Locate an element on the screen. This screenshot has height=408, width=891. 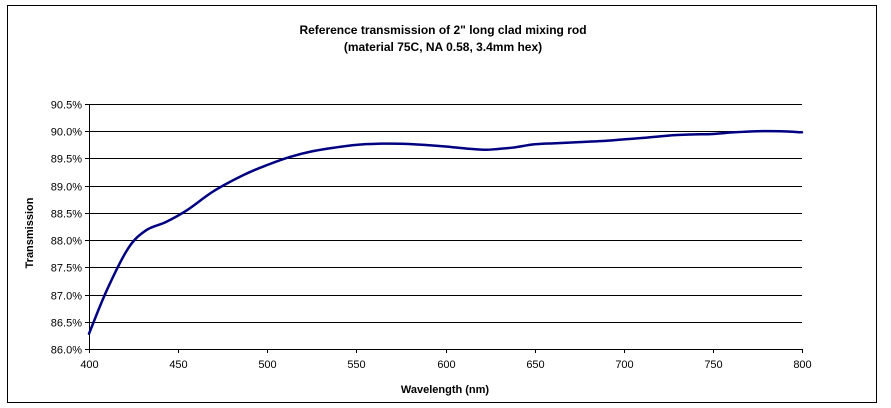
y-tick-label: 87.0% is located at coordinates (66, 297).